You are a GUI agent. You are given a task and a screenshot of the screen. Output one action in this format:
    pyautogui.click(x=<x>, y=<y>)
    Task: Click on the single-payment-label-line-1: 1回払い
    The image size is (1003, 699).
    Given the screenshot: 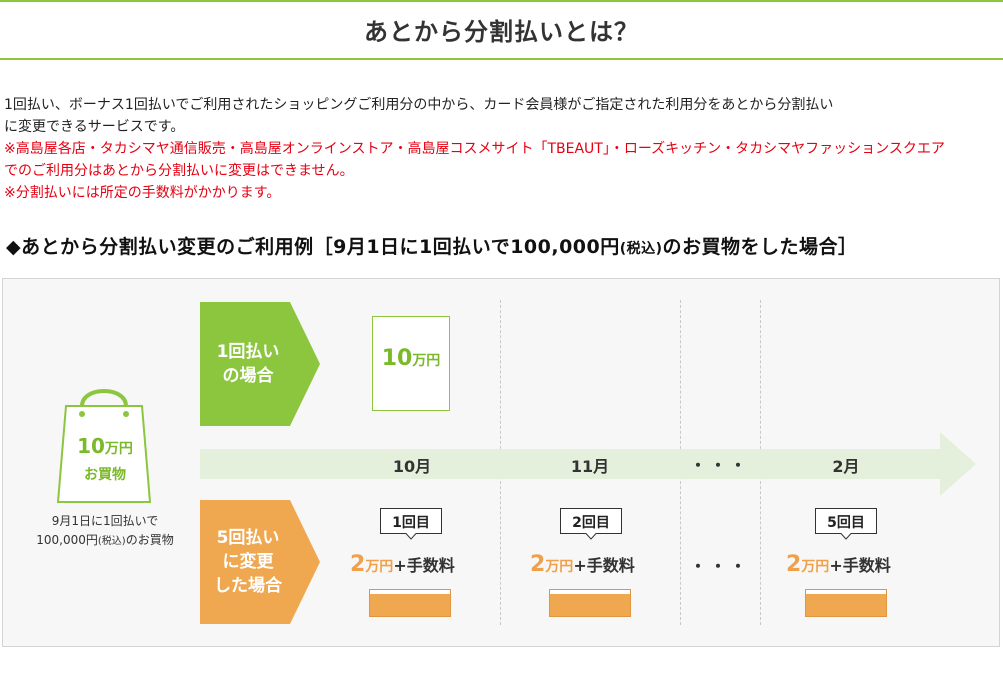 What is the action you would take?
    pyautogui.click(x=248, y=352)
    